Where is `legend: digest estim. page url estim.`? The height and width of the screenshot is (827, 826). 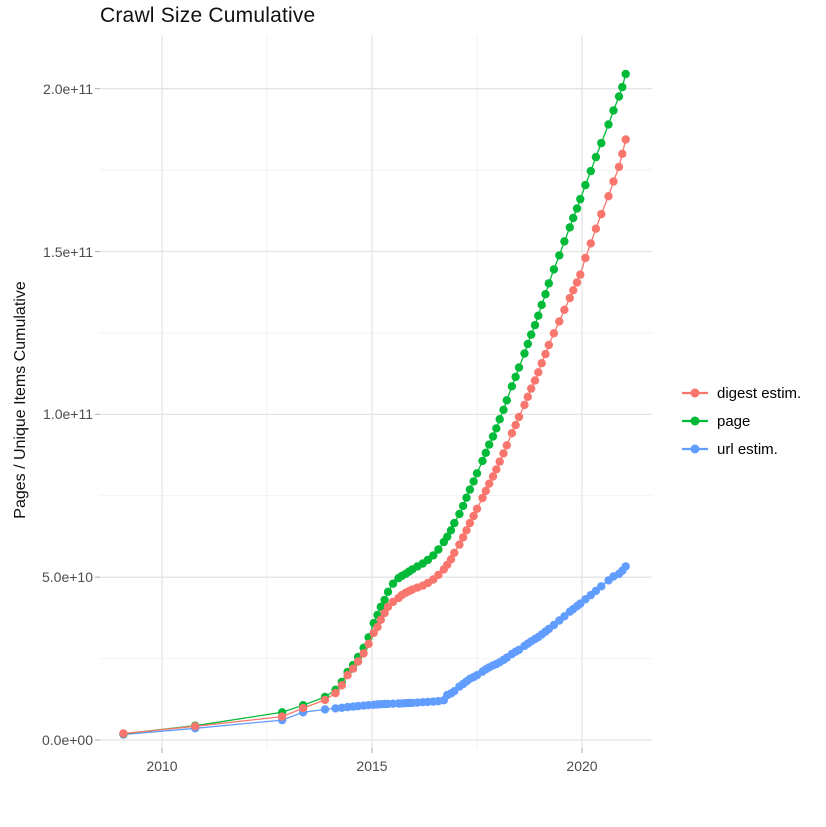
legend: digest estim. page url estim. is located at coordinates (740, 421).